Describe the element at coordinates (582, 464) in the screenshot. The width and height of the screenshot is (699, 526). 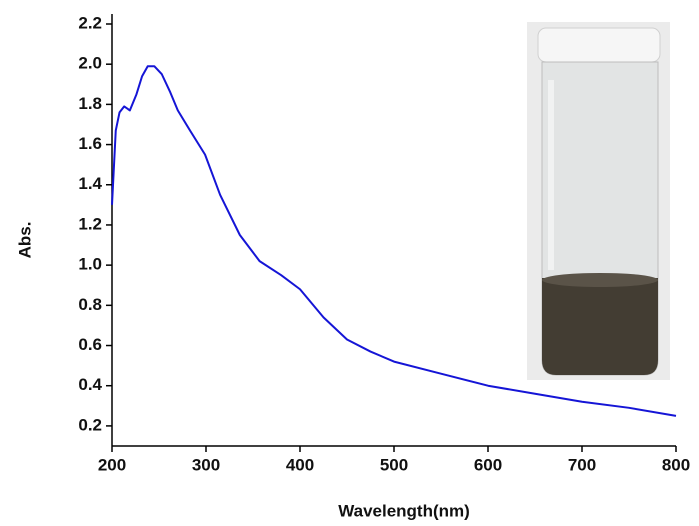
I see `x-tick-label: 700` at that location.